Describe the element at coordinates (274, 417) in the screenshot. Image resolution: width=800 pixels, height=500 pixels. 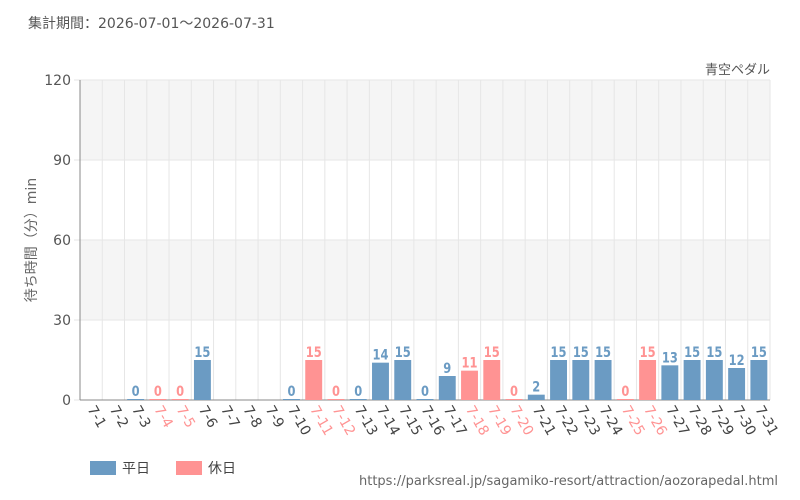
I see `x-tick-label-7-9: 7-9` at that location.